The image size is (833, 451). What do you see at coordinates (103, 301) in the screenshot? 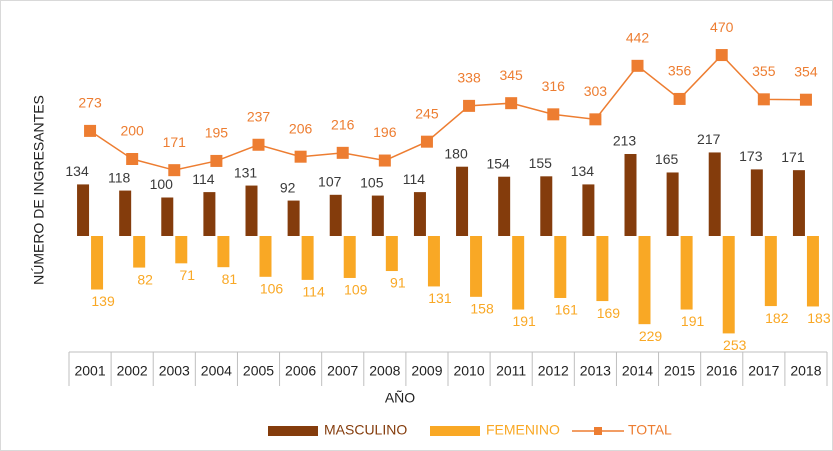
I see `data-label: 139` at bounding box center [103, 301].